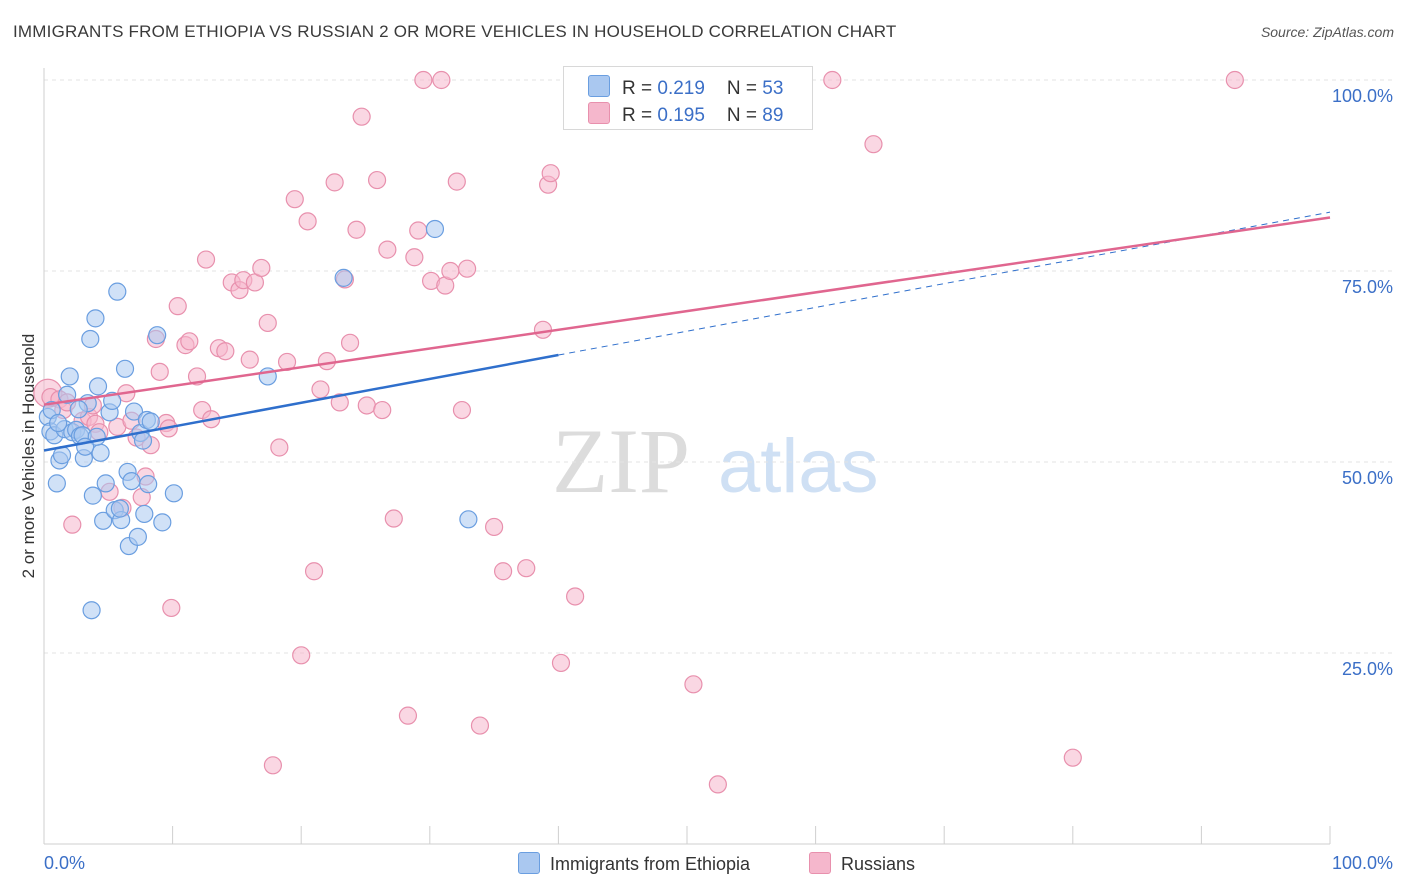 This screenshot has width=1406, height=892. What do you see at coordinates (878, 864) in the screenshot?
I see `bottom-russians-label: Russians` at bounding box center [878, 864].